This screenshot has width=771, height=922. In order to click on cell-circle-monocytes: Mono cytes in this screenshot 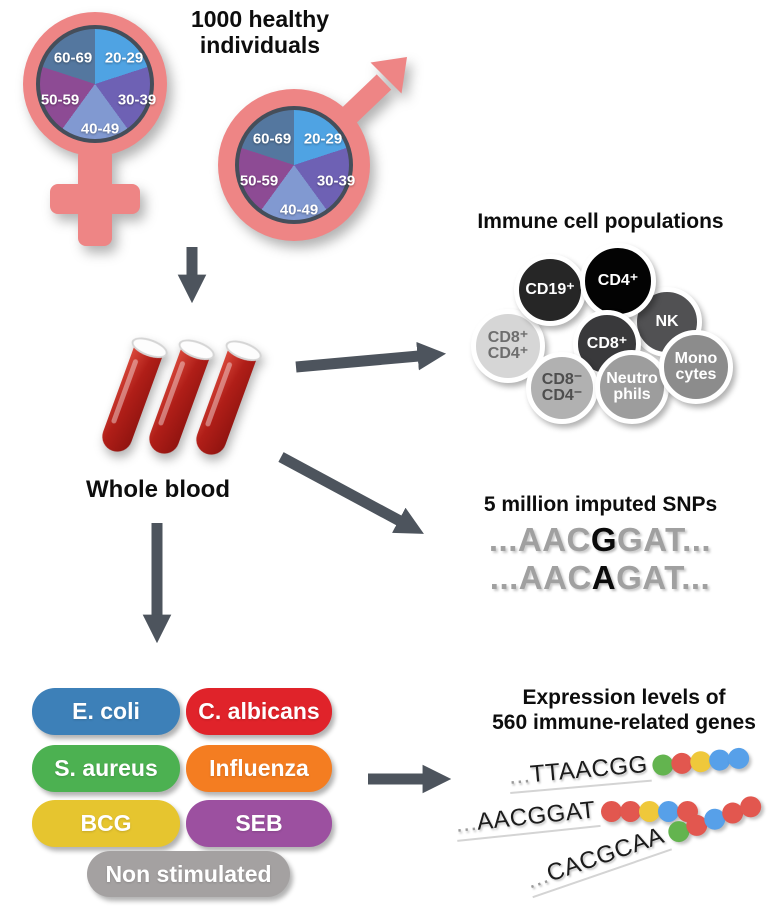, I will do `click(696, 367)`.